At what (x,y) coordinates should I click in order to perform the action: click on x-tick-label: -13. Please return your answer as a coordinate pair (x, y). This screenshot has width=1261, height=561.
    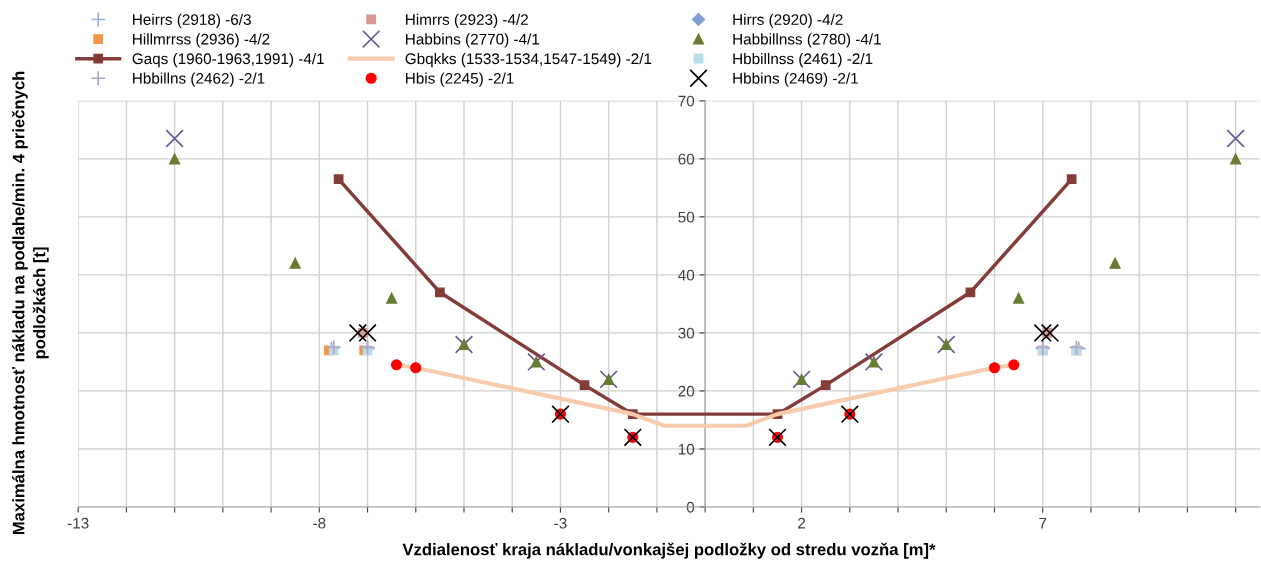
    Looking at the image, I should click on (78, 523).